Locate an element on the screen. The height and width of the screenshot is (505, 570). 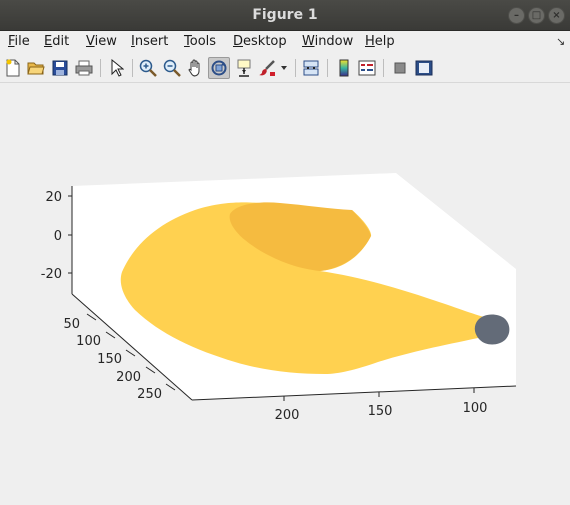
pointer-icon is located at coordinates (117, 68).